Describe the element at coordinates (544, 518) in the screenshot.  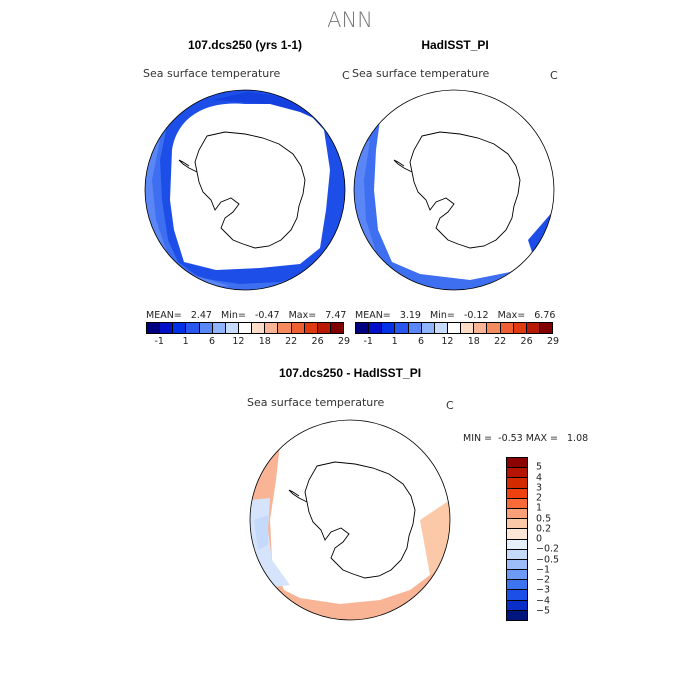
I see `colorbar-tick-label: 0.5` at that location.